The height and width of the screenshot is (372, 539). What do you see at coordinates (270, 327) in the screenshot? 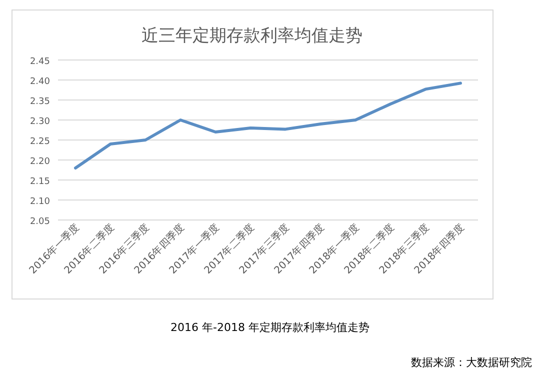
I see `text: 2016 年-2018 年定期存款利率均值走势` at bounding box center [270, 327].